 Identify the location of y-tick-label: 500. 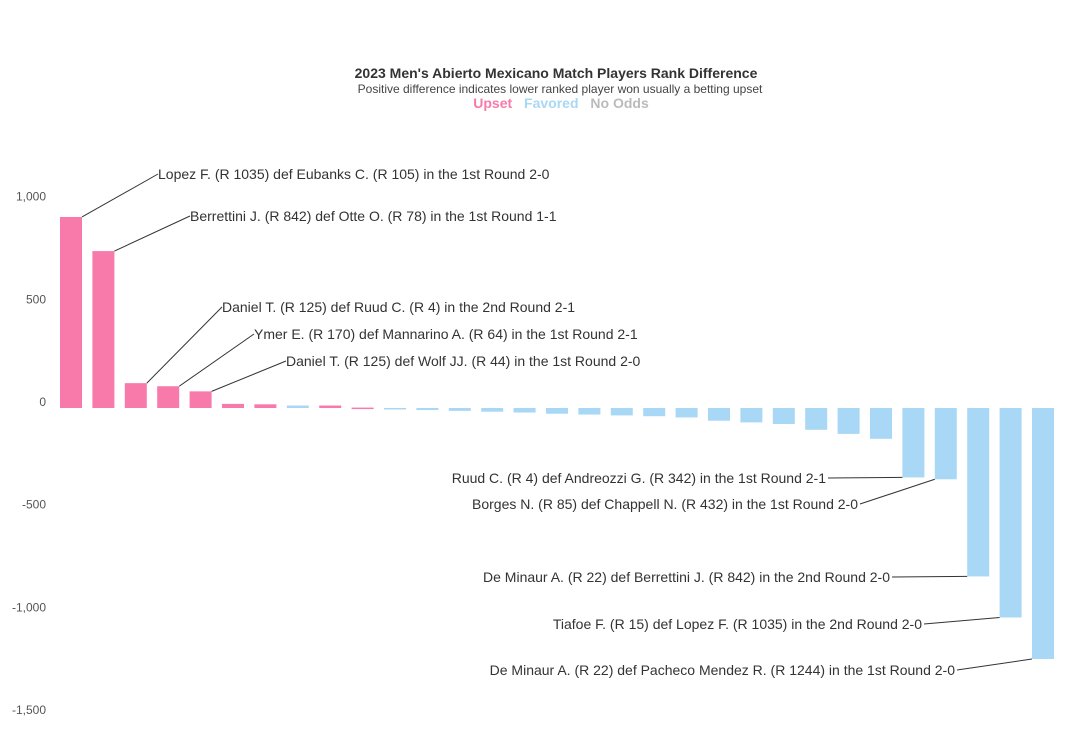
(36, 299).